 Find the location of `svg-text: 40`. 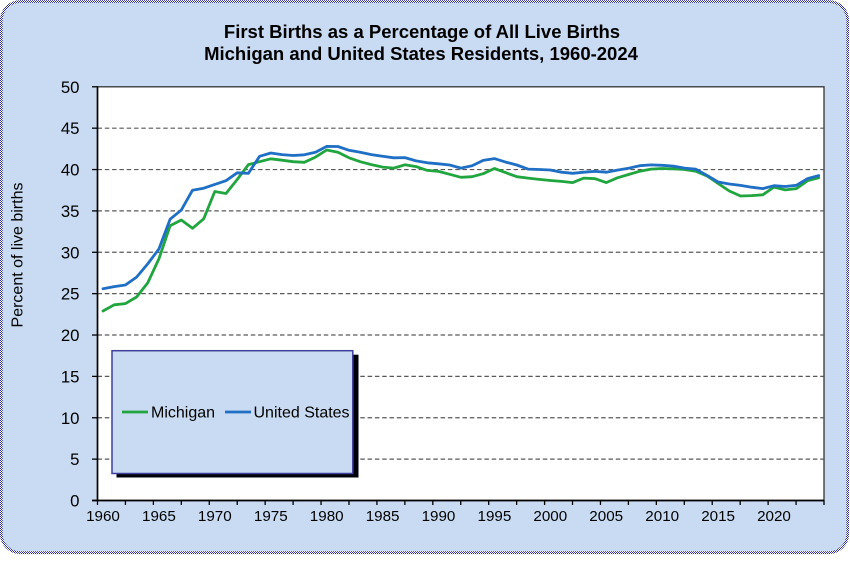

svg-text: 40 is located at coordinates (70, 170).